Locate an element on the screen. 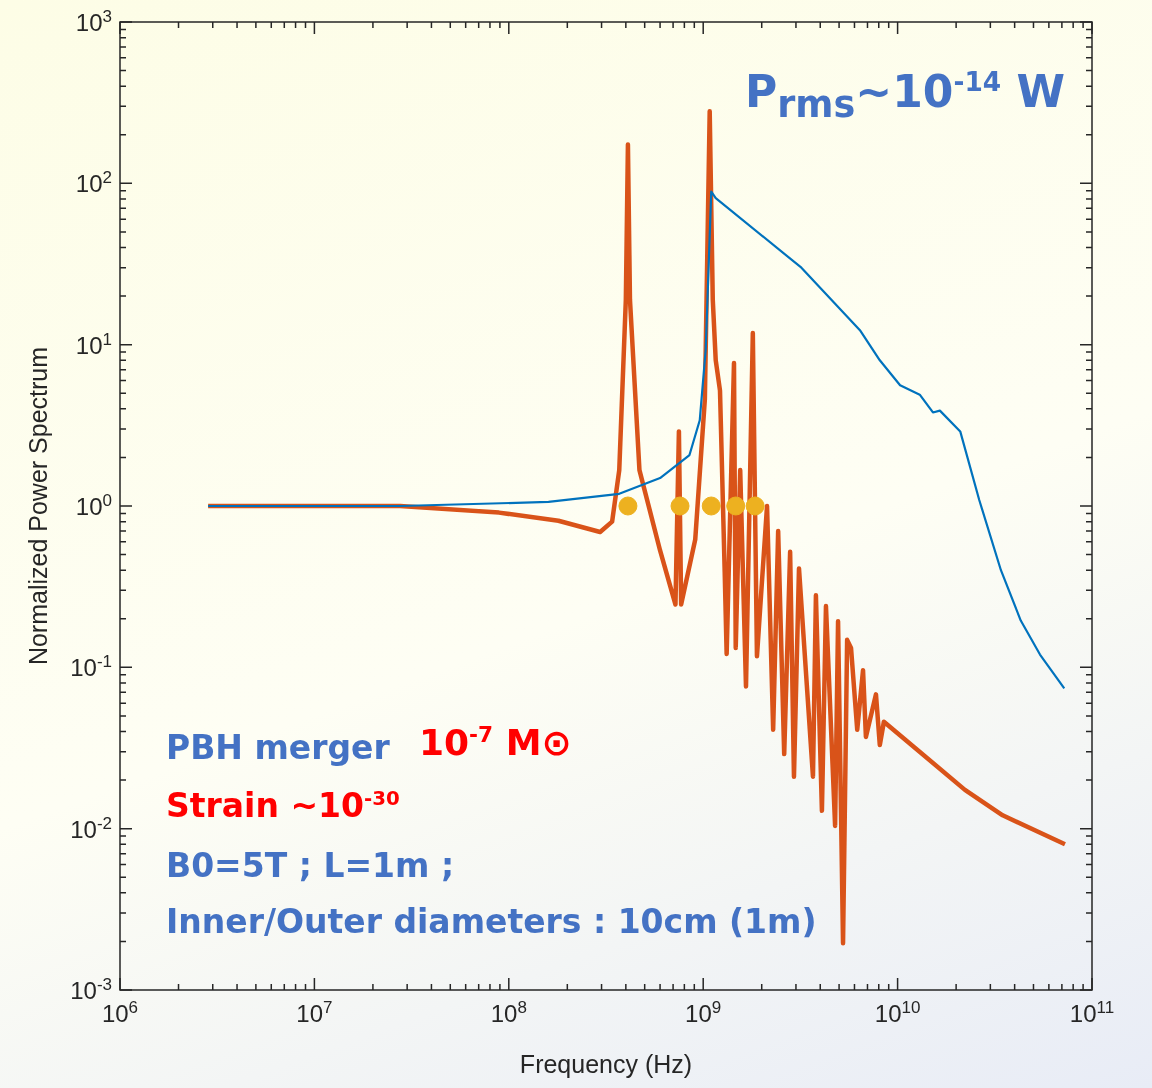 This screenshot has height=1088, width=1152. annotation: 10$^{-7}$ M⊙ is located at coordinates (495, 742).